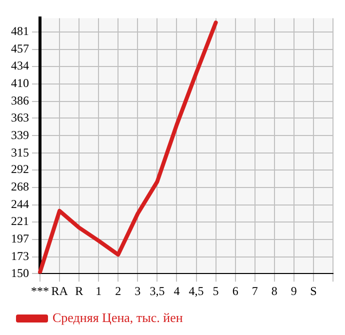 This screenshot has height=335, width=345. What do you see at coordinates (20, 273) in the screenshot?
I see `y-tick-label: 150` at bounding box center [20, 273].